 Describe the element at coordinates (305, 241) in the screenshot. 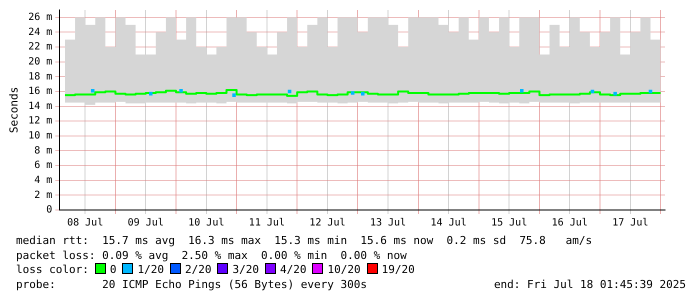

I see `text: median rtt: 15.7 ms avg 16.3 ms max 15.3 ms min 15.6 ms now 0.2 ms sd 75.8 am/s` at that location.